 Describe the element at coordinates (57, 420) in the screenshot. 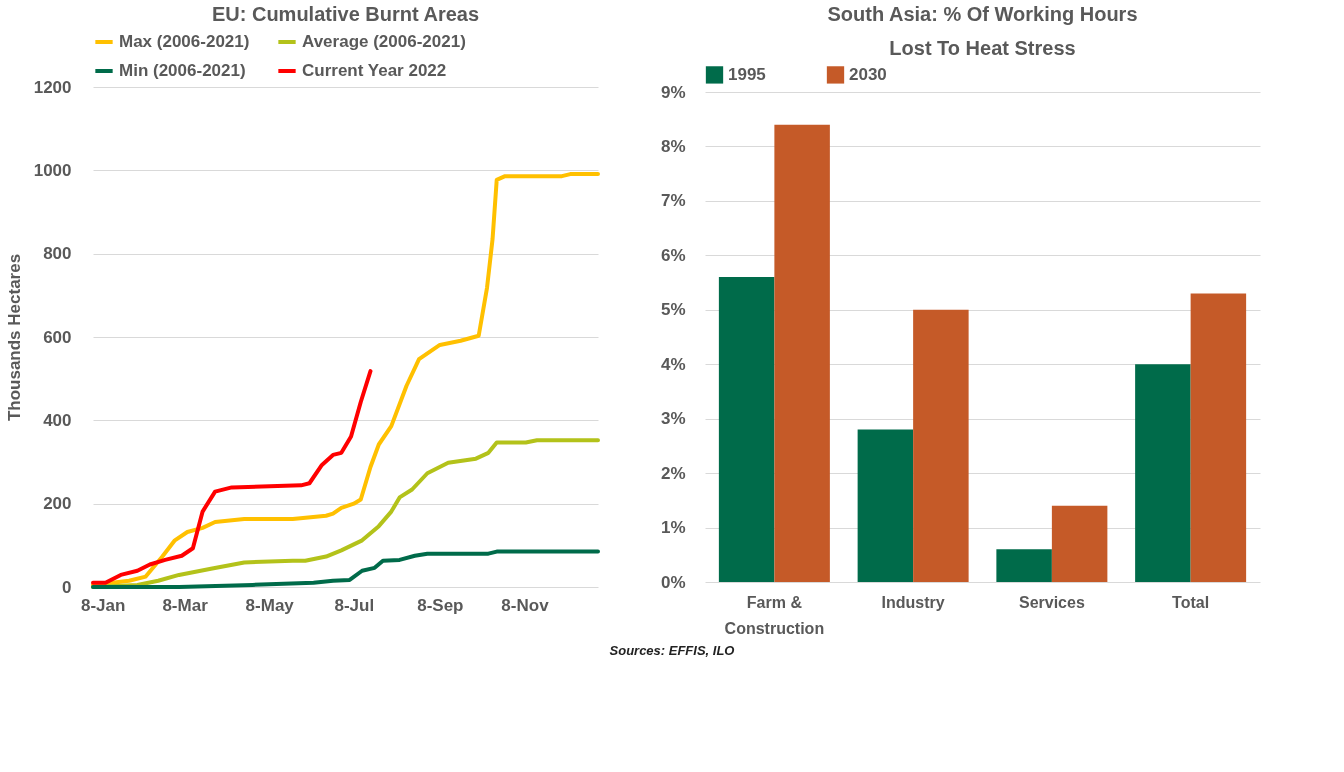

I see `y-tick-label: 400` at that location.